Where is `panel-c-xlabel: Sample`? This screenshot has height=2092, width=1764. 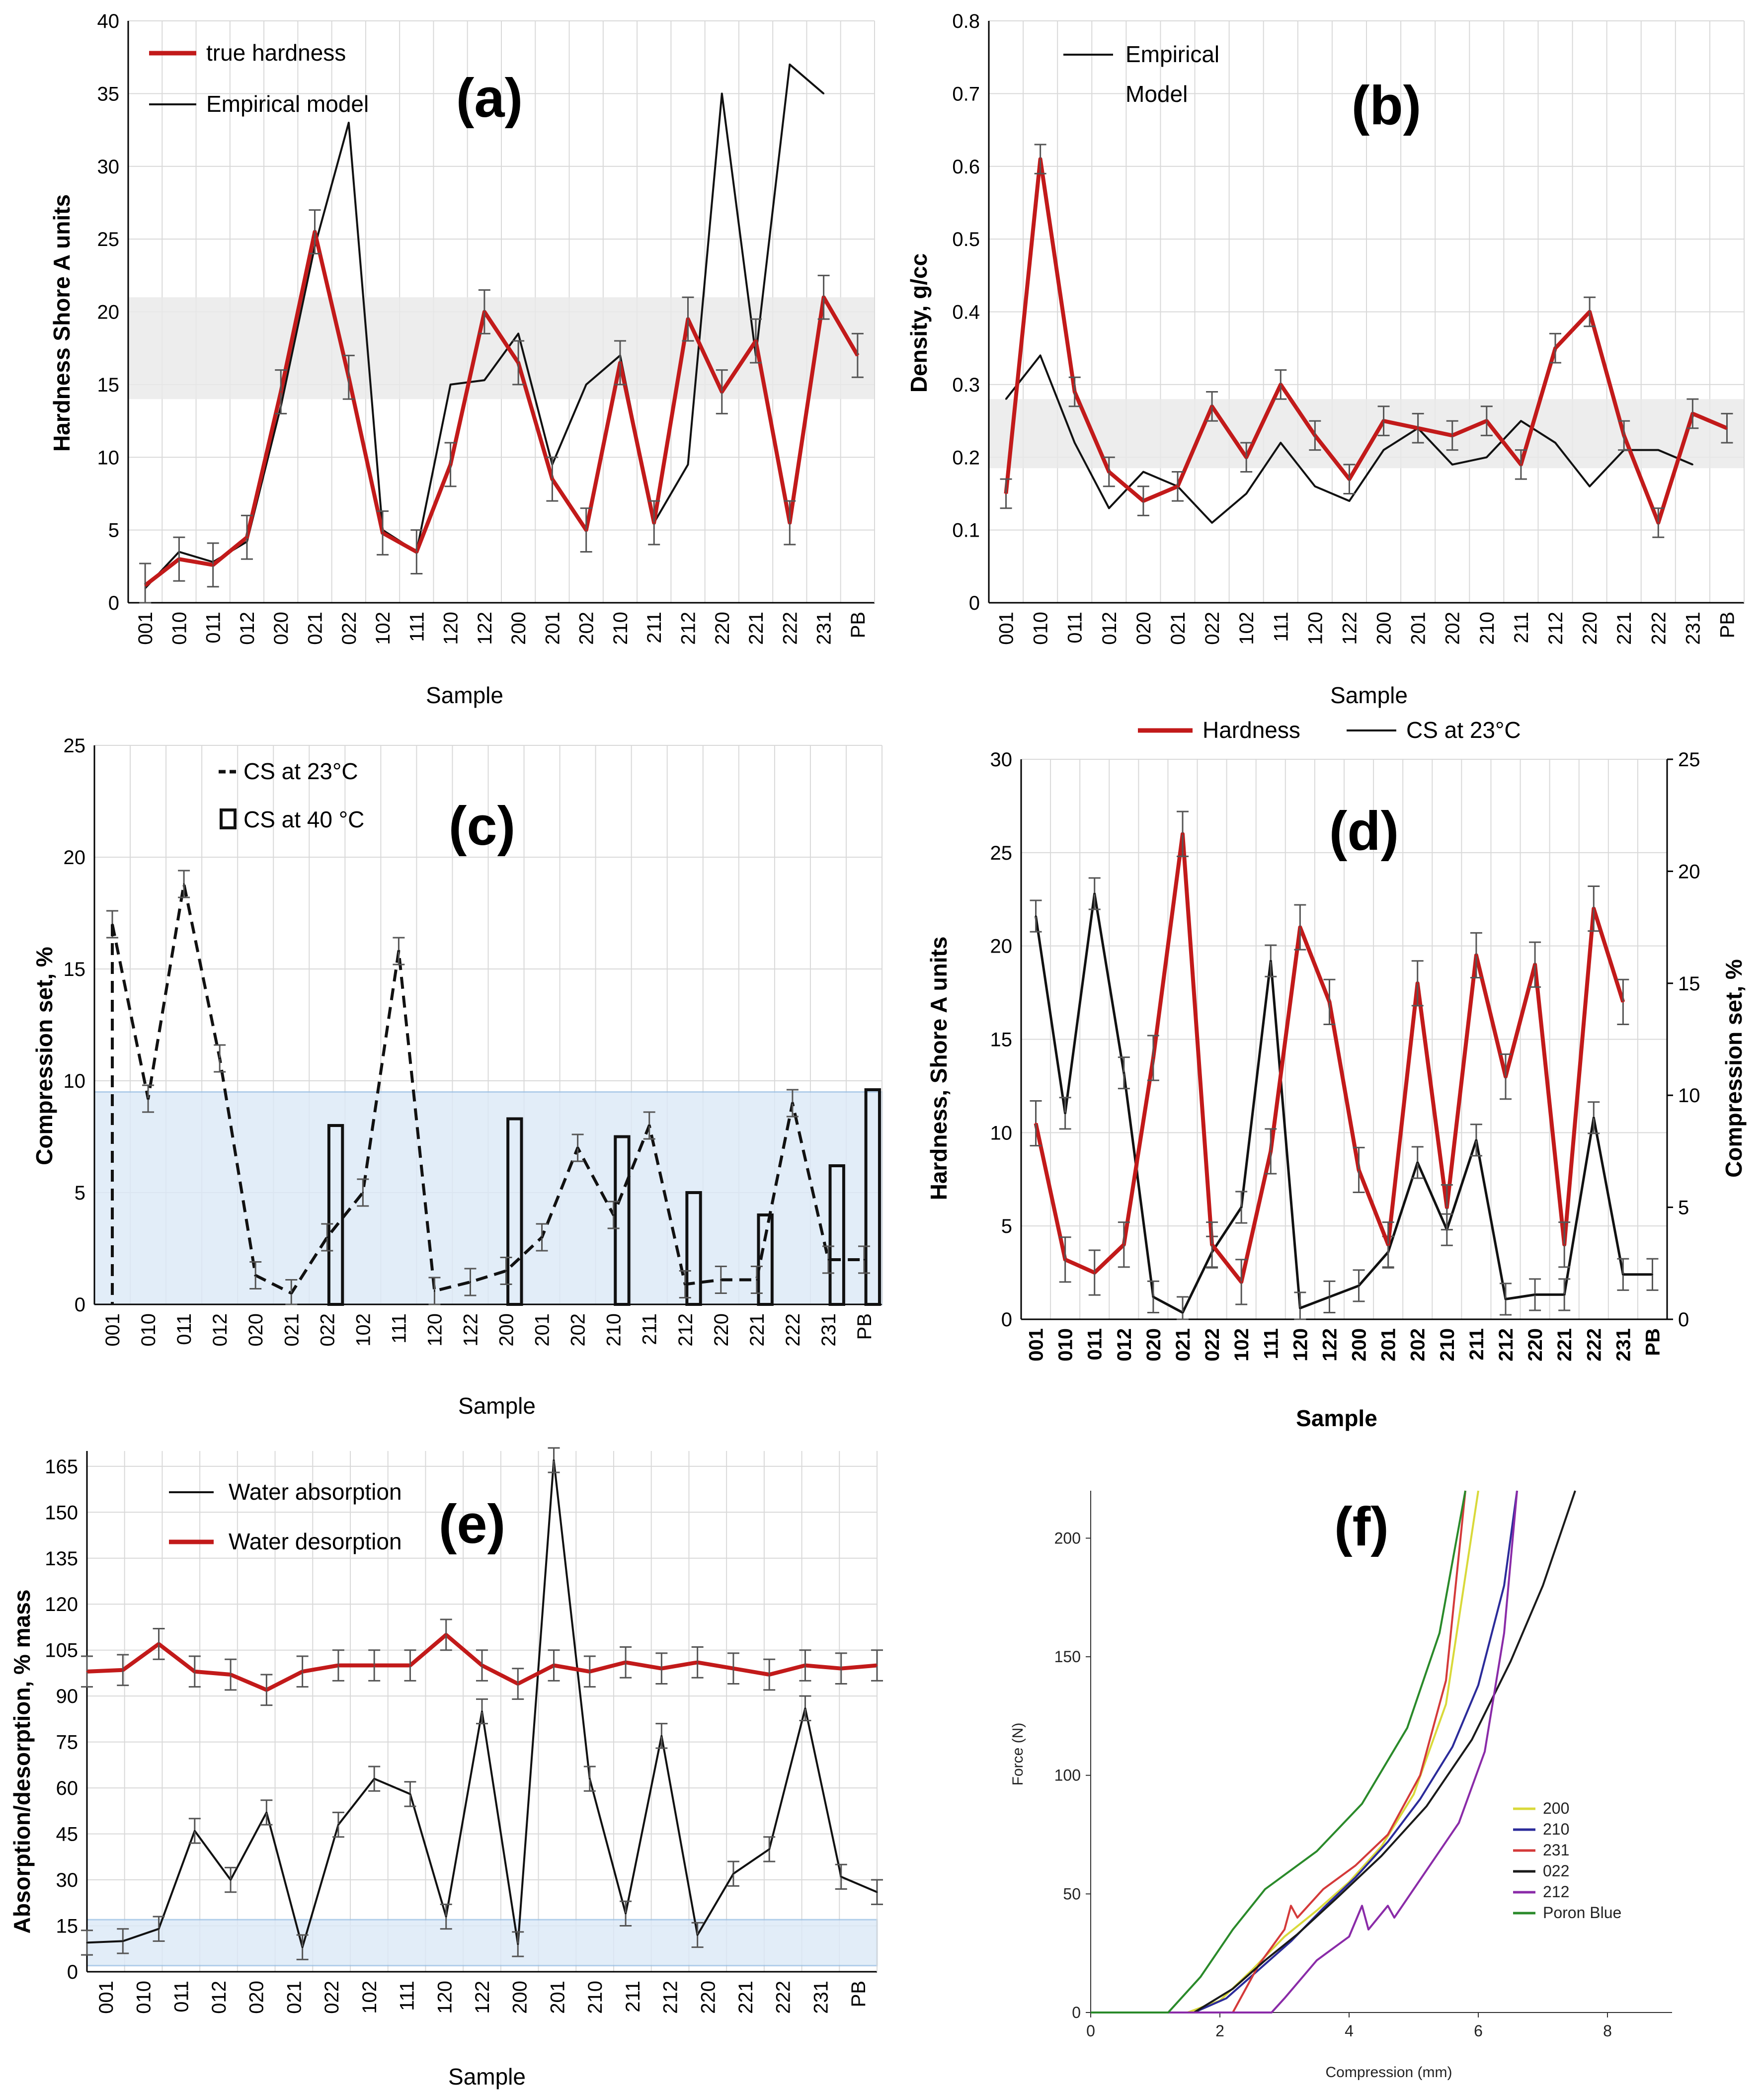
panel-c-xlabel: Sample is located at coordinates (497, 1406).